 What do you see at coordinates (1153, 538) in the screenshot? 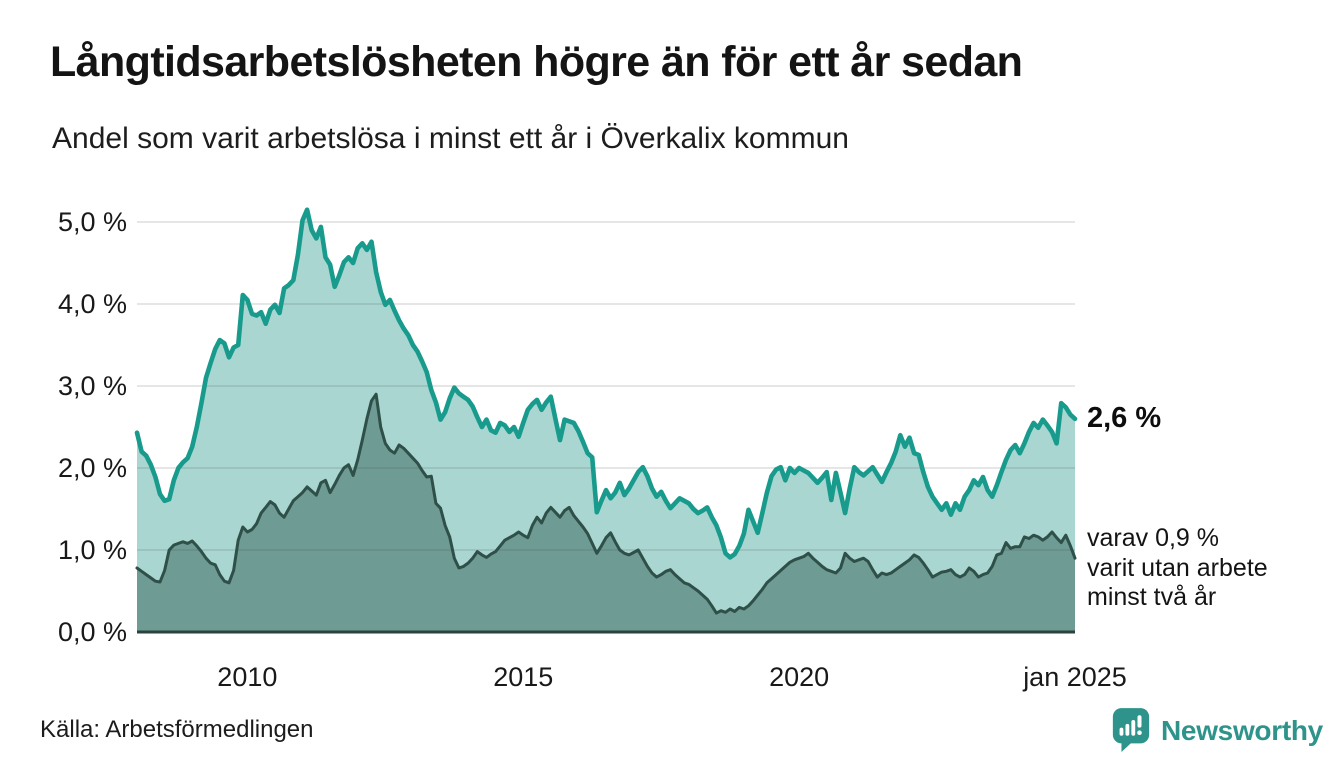
I see `series2-end-value-line: varav 0,9 %` at bounding box center [1153, 538].